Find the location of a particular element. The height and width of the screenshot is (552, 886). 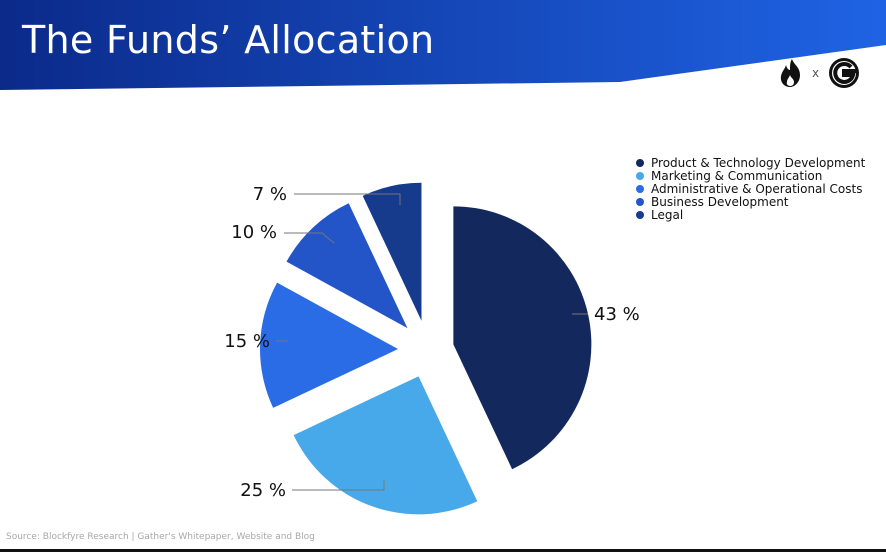

legend-label: Legal is located at coordinates (667, 214).